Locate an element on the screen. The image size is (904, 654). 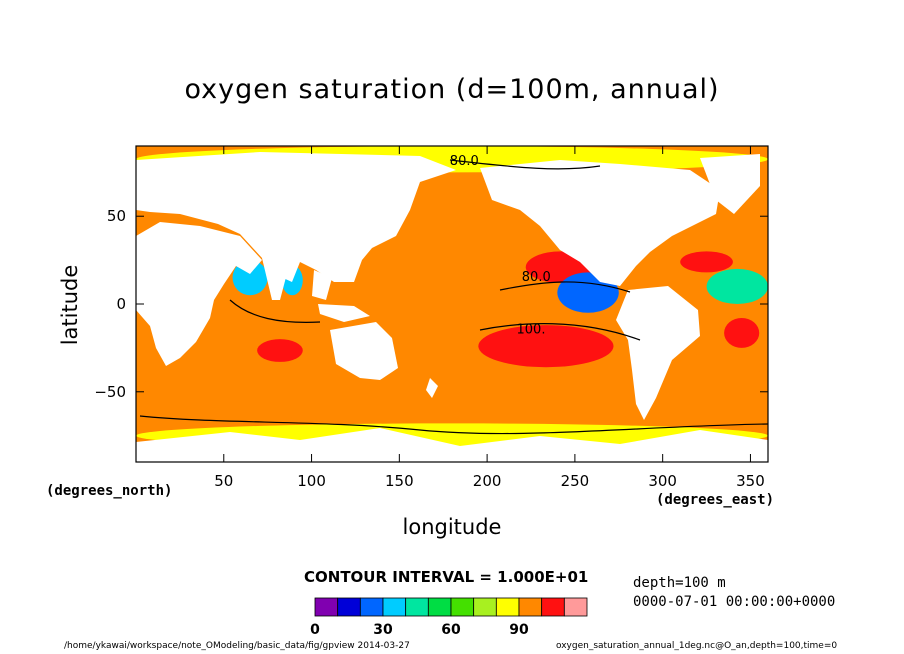
chart-title: oxygen saturation (d=100m, annual) is located at coordinates (452, 89).